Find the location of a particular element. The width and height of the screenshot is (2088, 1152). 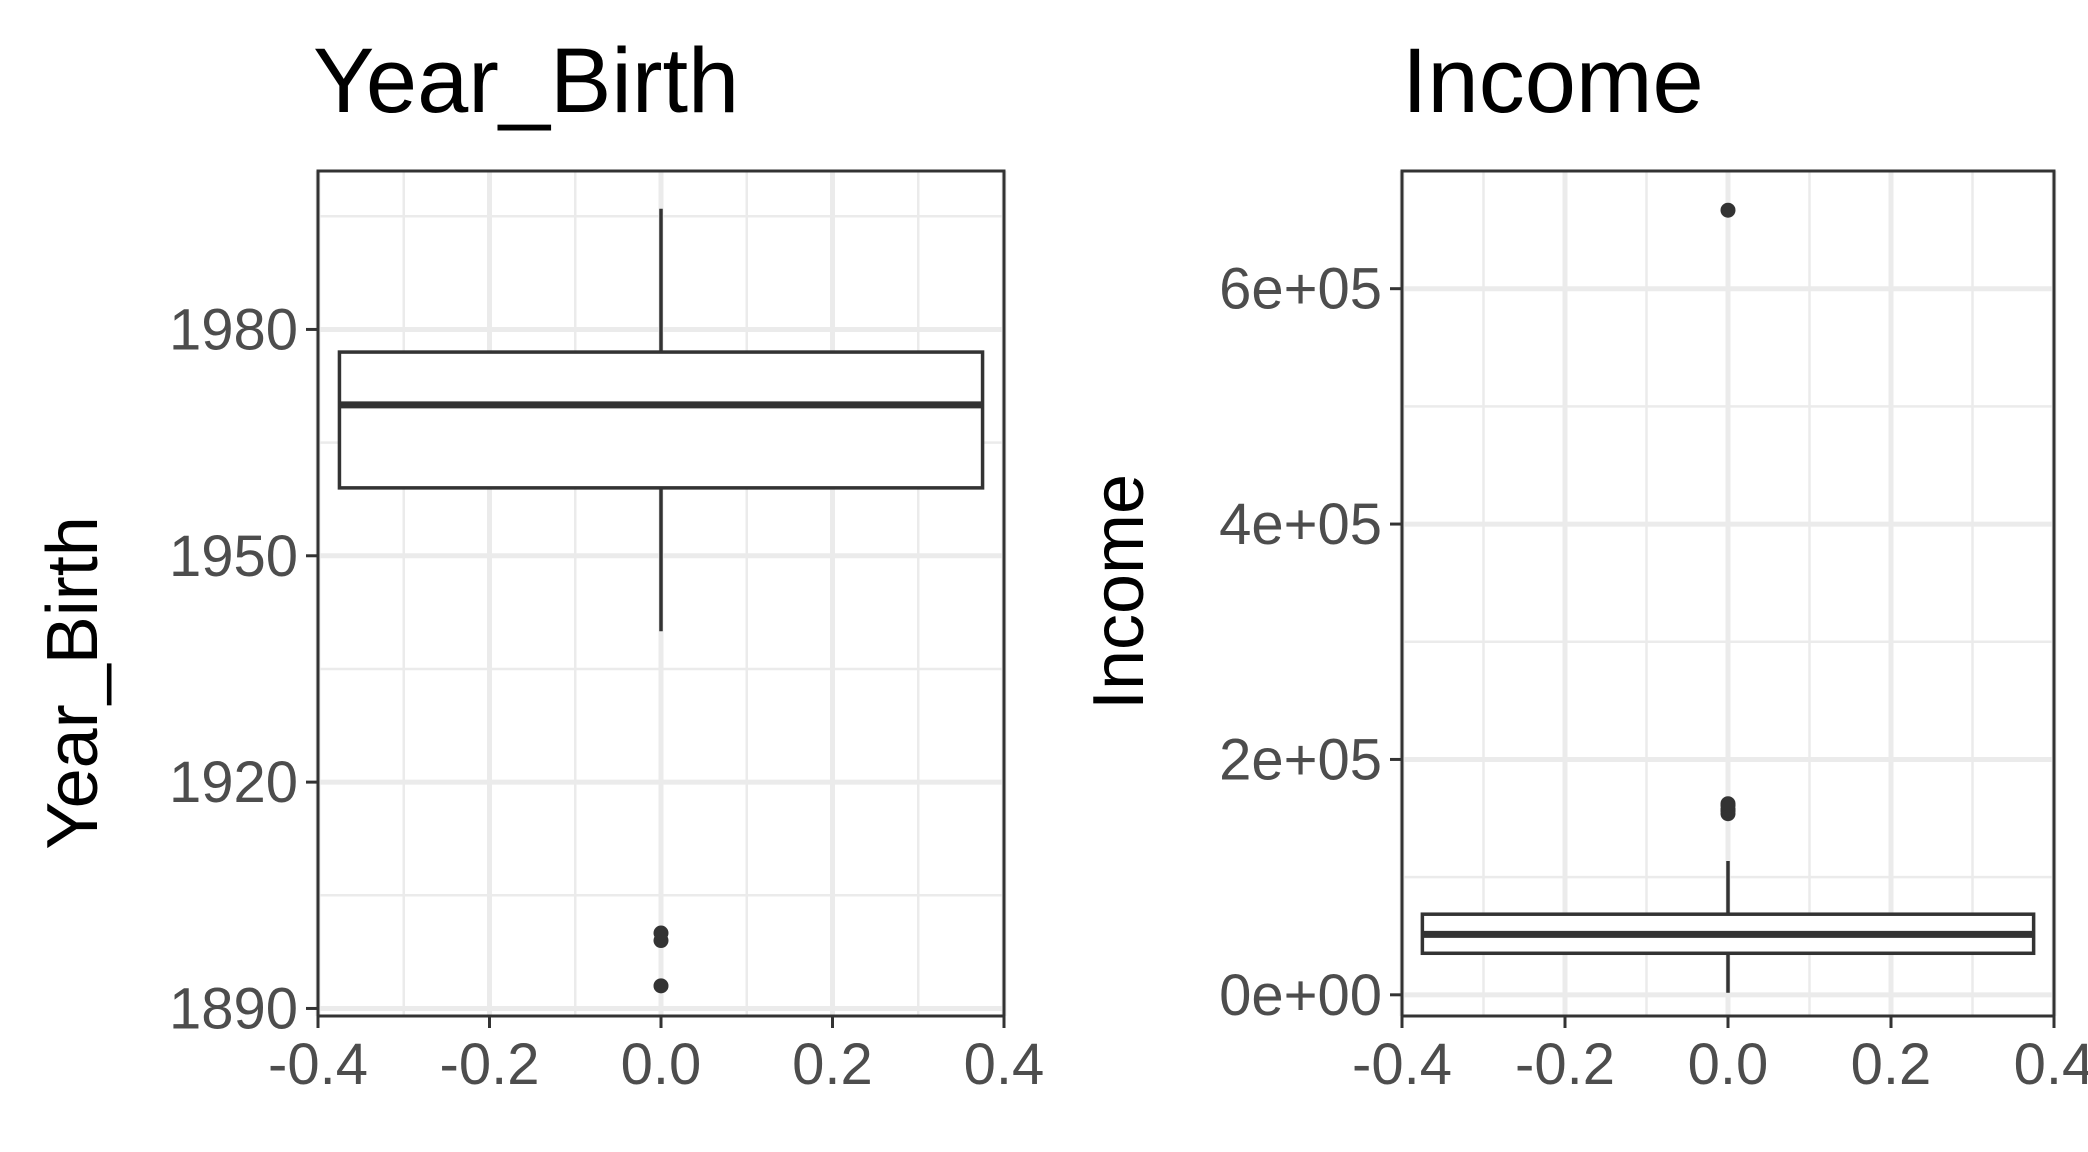

panel-title: Income is located at coordinates (1553, 81).